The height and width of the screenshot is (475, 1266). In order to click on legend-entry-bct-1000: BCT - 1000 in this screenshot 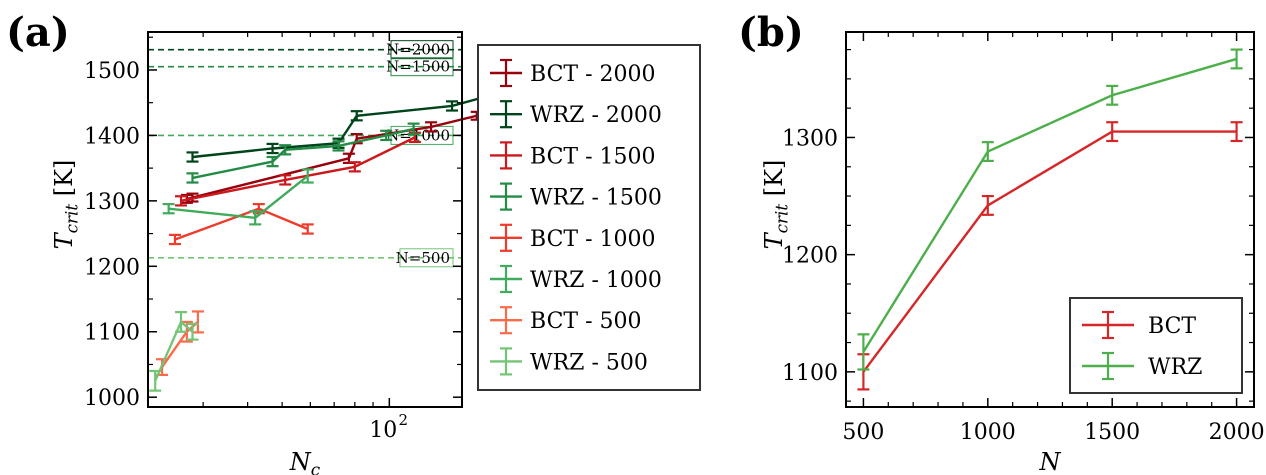, I will do `click(573, 237)`.